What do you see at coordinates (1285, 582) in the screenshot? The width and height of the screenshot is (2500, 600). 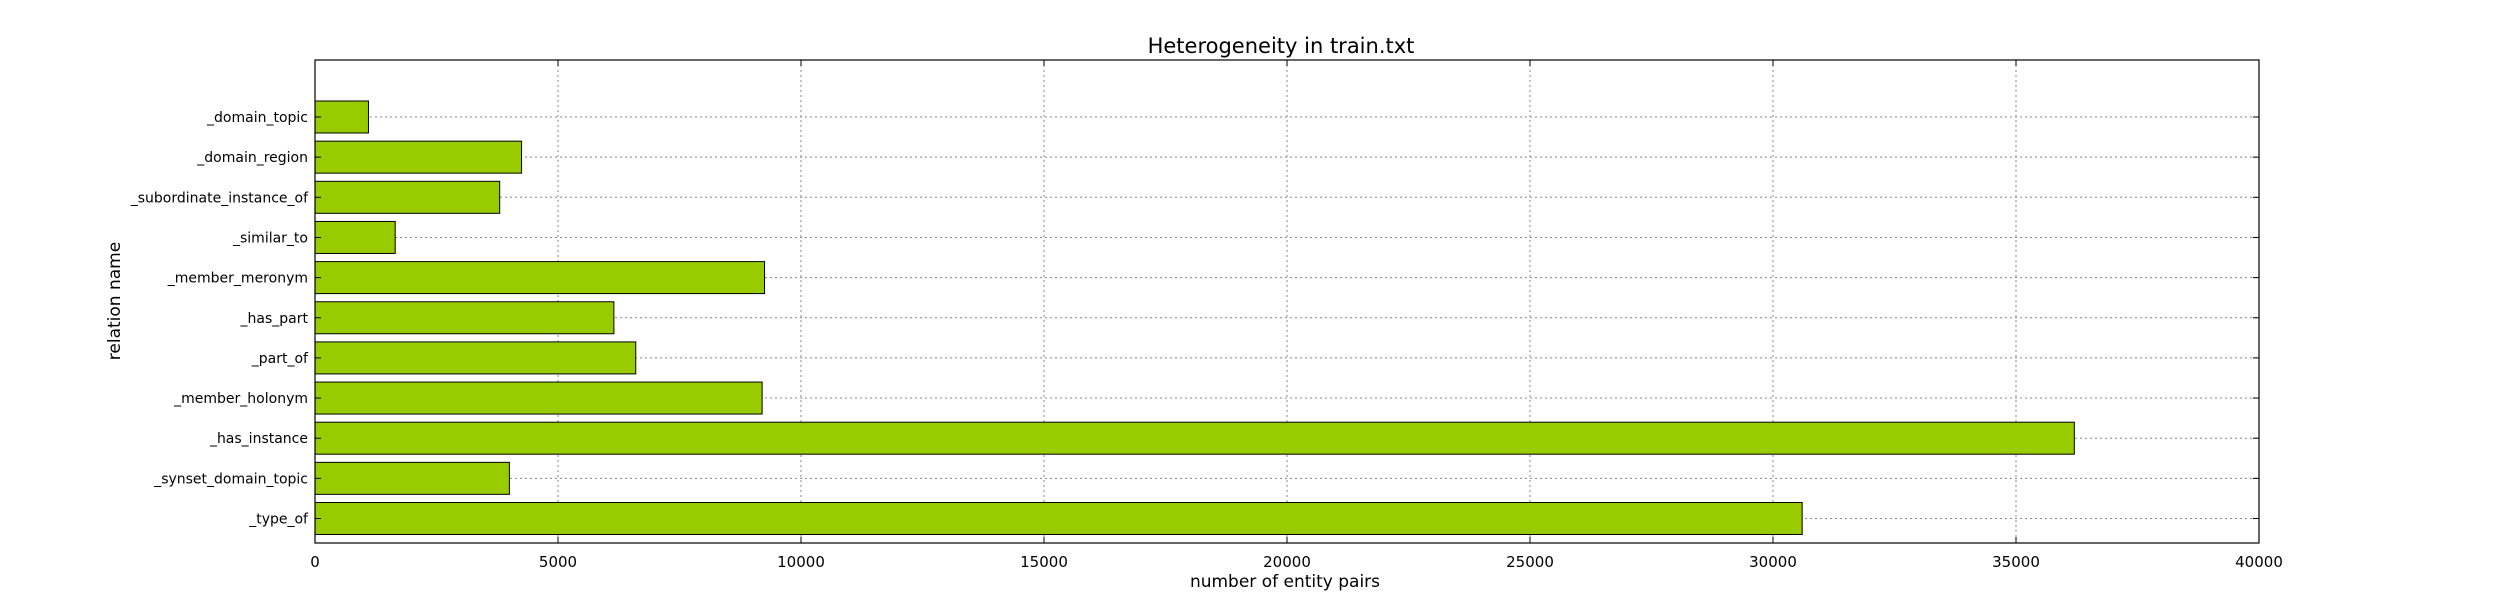 I see `x-axis-label: number of entity pairs` at bounding box center [1285, 582].